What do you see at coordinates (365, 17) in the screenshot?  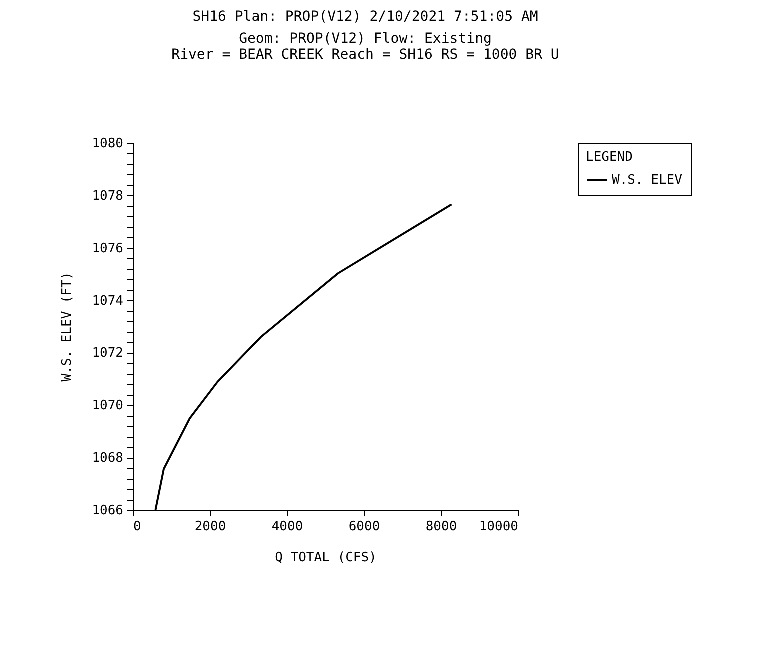 I see `chart-title: SH16 Plan: PROP(V12) 2/10/2021 7:51:05 AM` at bounding box center [365, 17].